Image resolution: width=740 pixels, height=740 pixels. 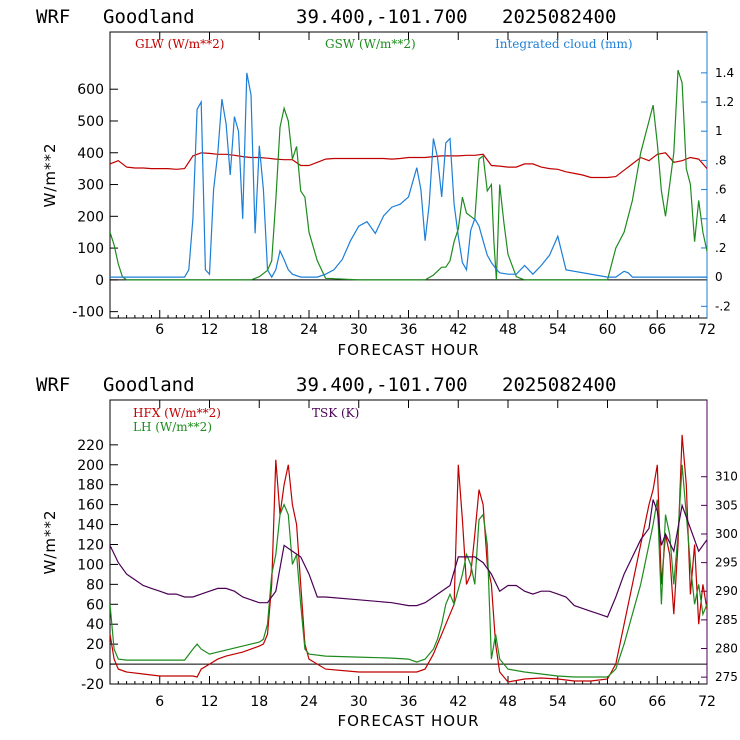 What do you see at coordinates (719, 131) in the screenshot?
I see `y2-tick-label: 1` at bounding box center [719, 131].